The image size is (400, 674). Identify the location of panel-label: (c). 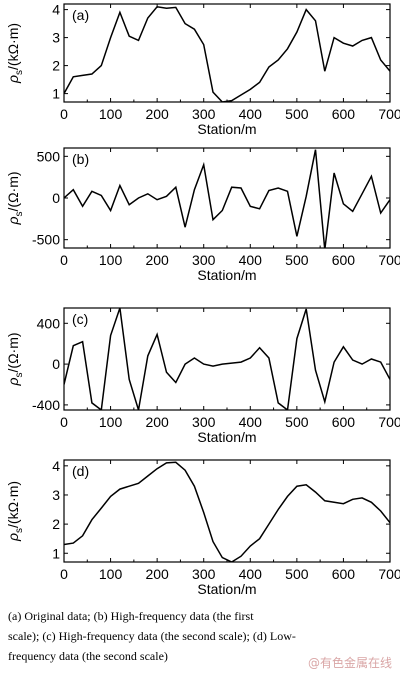
(80, 319).